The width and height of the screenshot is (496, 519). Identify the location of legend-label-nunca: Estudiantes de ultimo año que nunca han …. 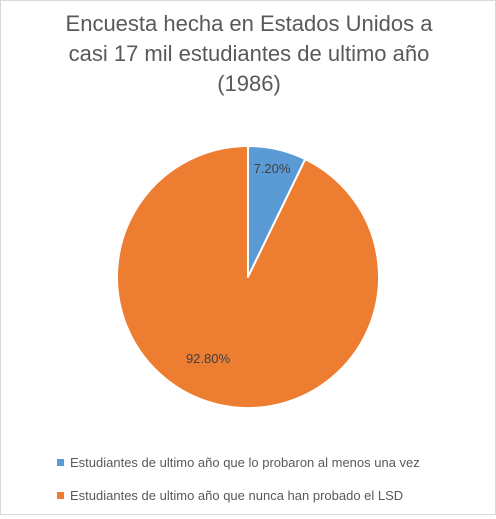
(237, 495).